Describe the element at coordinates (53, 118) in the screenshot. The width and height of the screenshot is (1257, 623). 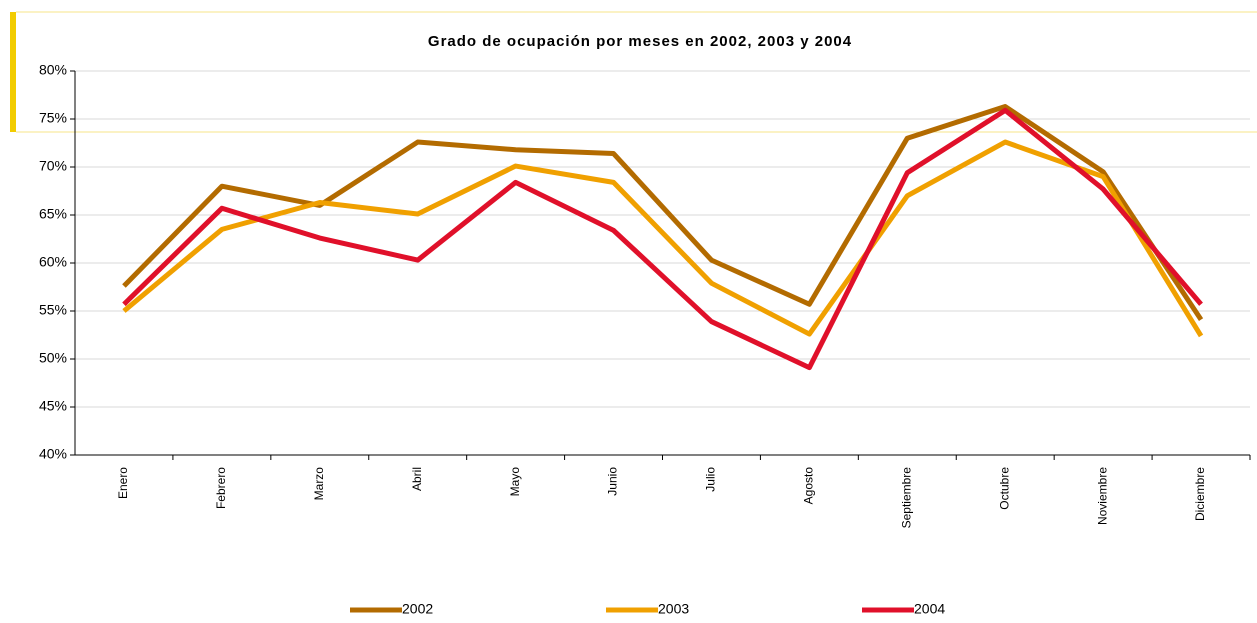
I see `y-tick-label: 75%` at that location.